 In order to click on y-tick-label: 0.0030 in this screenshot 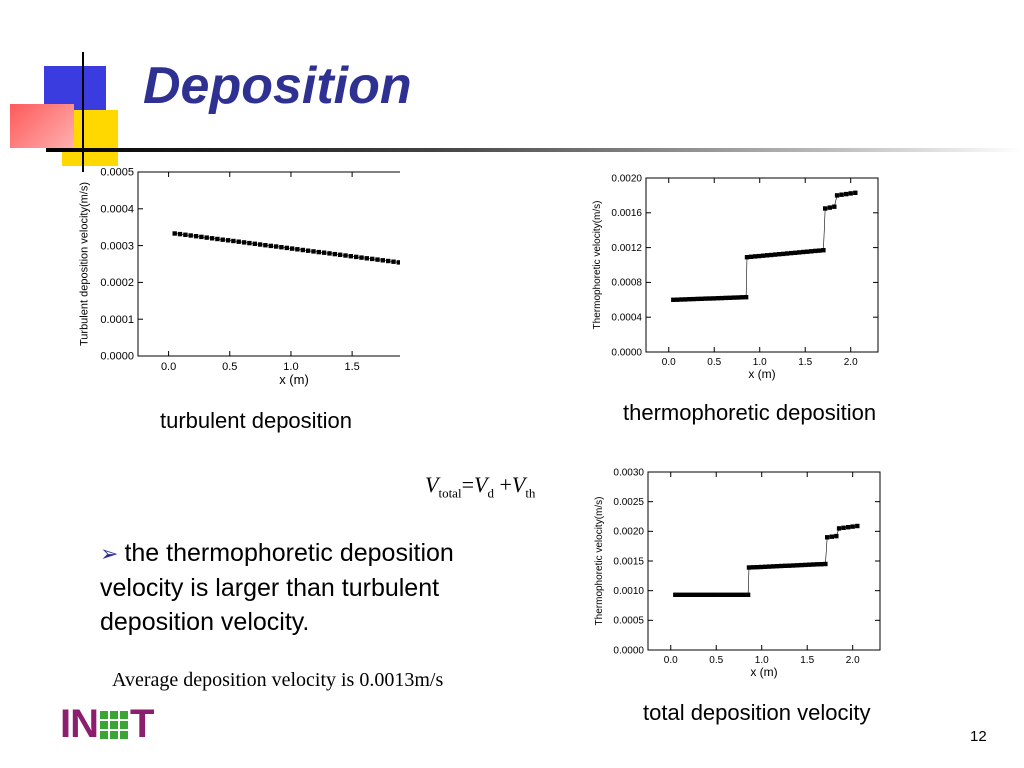, I will do `click(628, 472)`.